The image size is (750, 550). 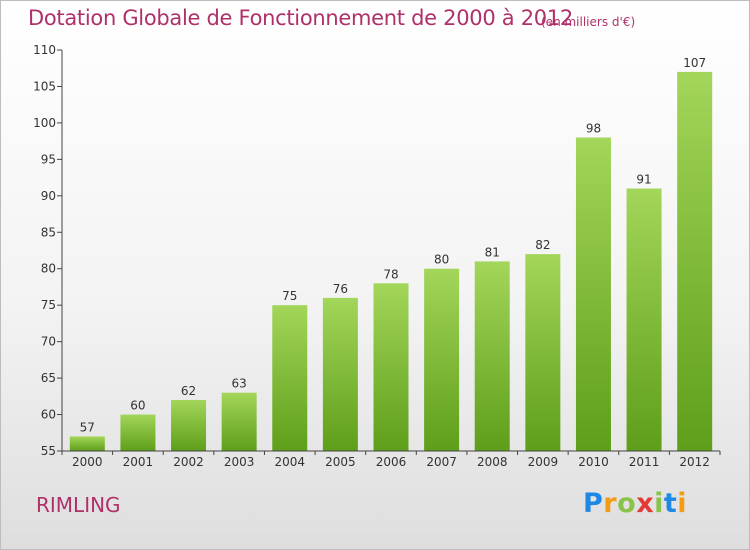 I want to click on logo-letter: r, so click(x=610, y=503).